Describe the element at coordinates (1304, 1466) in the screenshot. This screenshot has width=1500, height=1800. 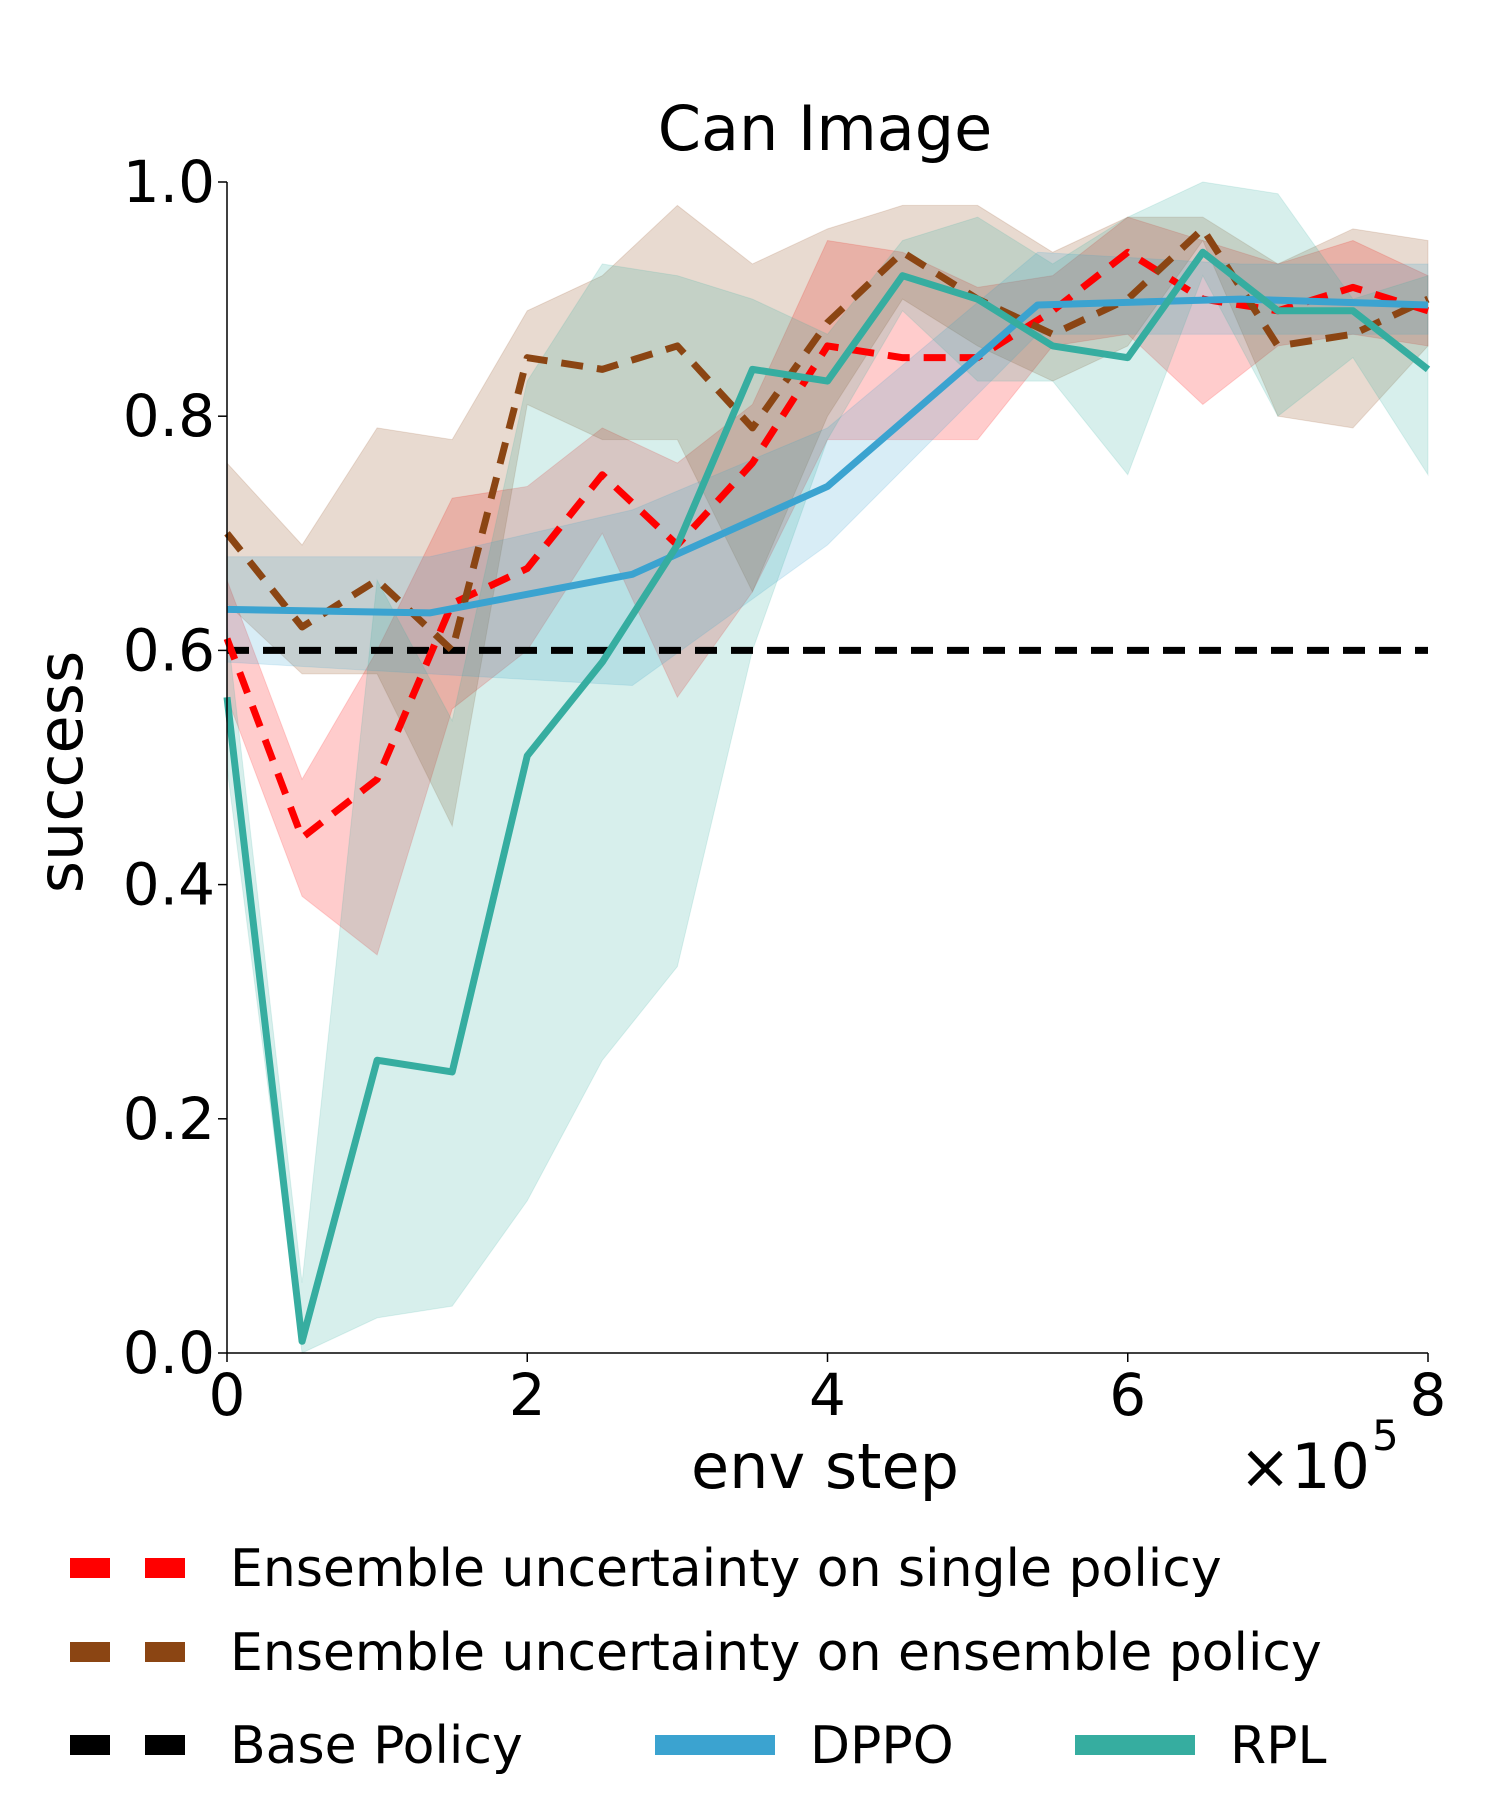
I see `x-multiplier-base: ×10` at that location.